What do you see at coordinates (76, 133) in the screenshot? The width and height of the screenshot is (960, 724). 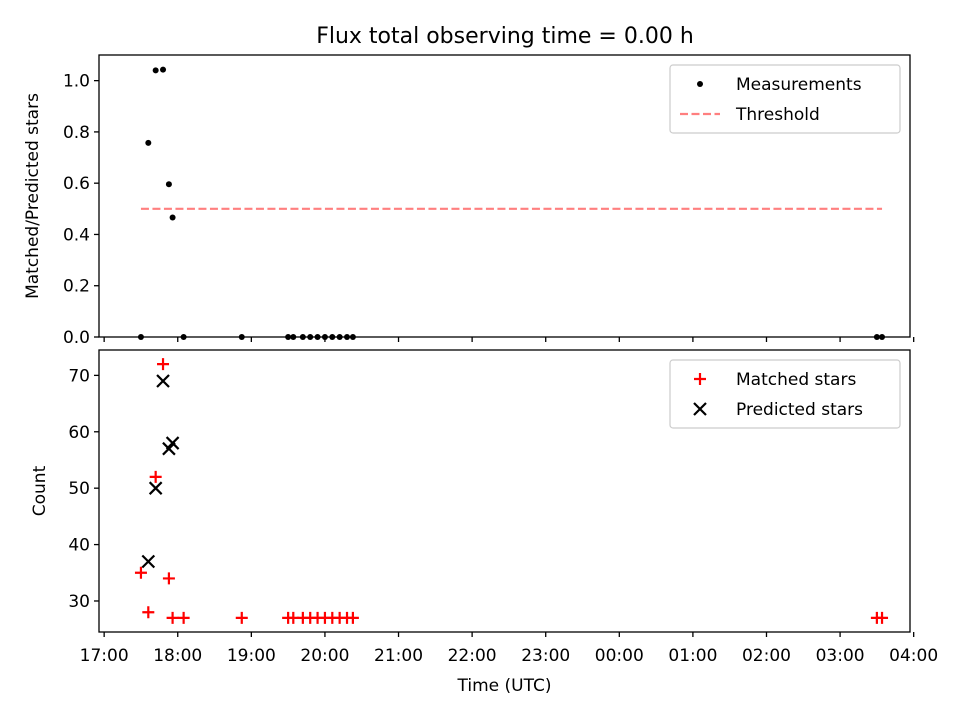 I see `y-tick-label: 0.8` at bounding box center [76, 133].